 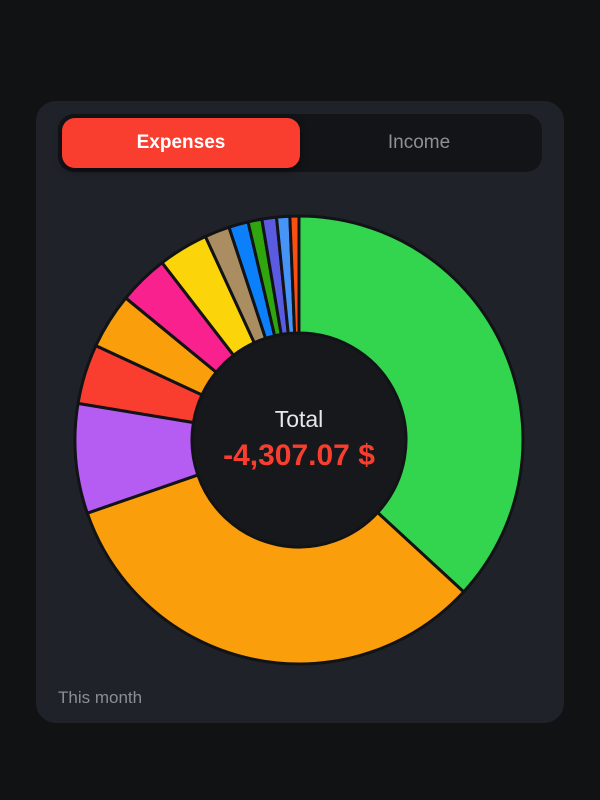 I want to click on tab-expenses: Expenses, so click(x=181, y=143).